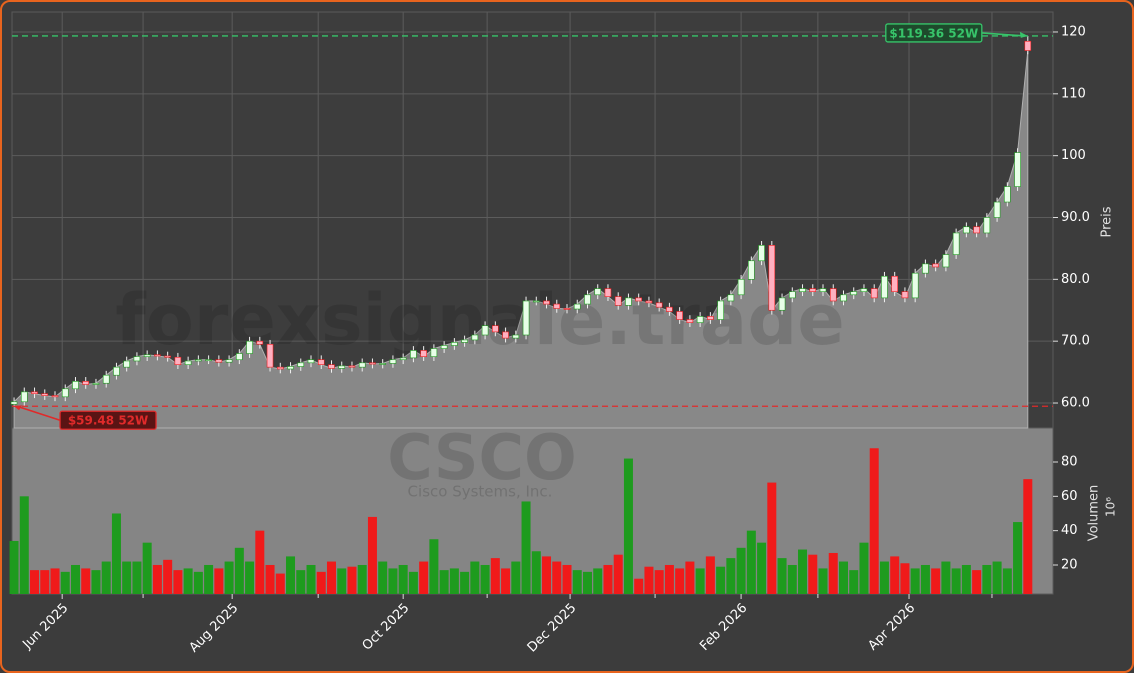 This screenshot has width=1134, height=673. What do you see at coordinates (1107, 221) in the screenshot?
I see `y-axis-label: Preis` at bounding box center [1107, 221].